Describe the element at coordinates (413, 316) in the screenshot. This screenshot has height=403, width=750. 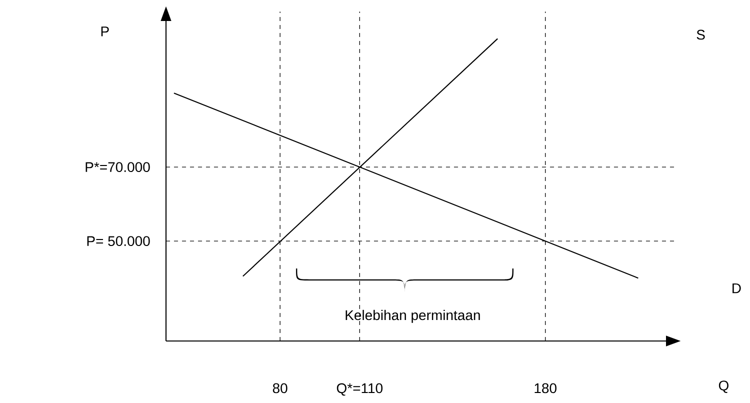
I see `annotation: Kelebihan permintaan` at that location.